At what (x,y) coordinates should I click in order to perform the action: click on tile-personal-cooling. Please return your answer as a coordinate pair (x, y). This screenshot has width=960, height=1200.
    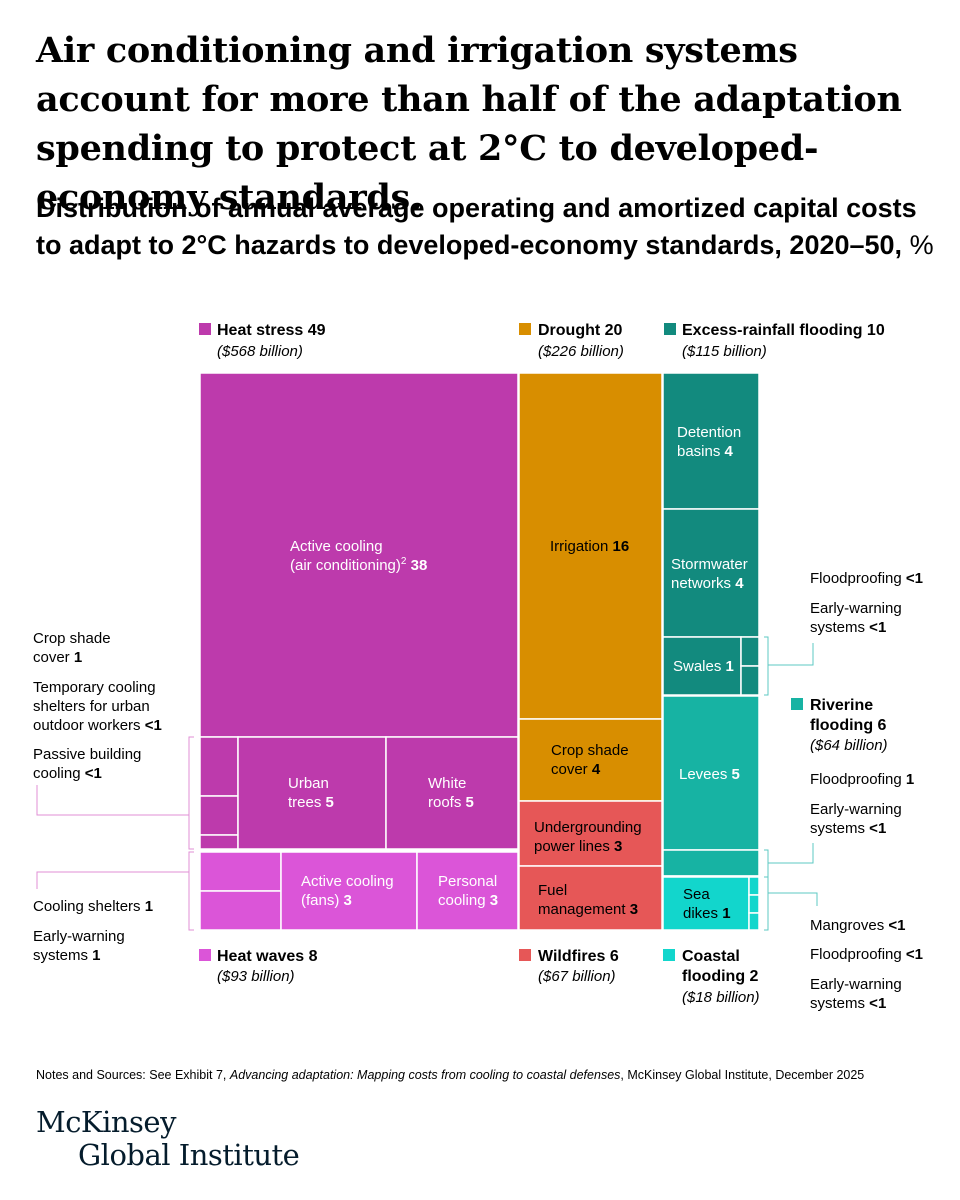
    Looking at the image, I should click on (467, 891).